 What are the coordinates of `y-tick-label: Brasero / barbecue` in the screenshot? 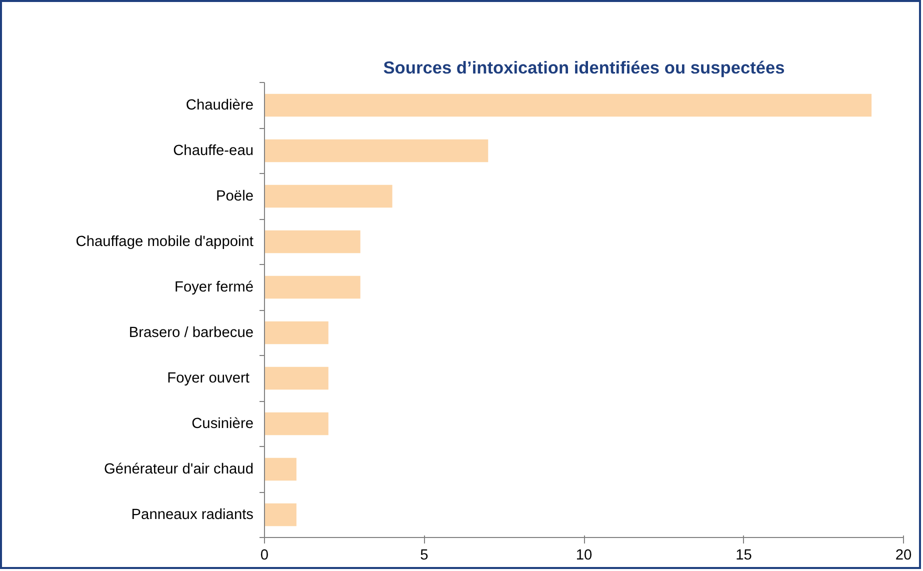 It's located at (191, 332).